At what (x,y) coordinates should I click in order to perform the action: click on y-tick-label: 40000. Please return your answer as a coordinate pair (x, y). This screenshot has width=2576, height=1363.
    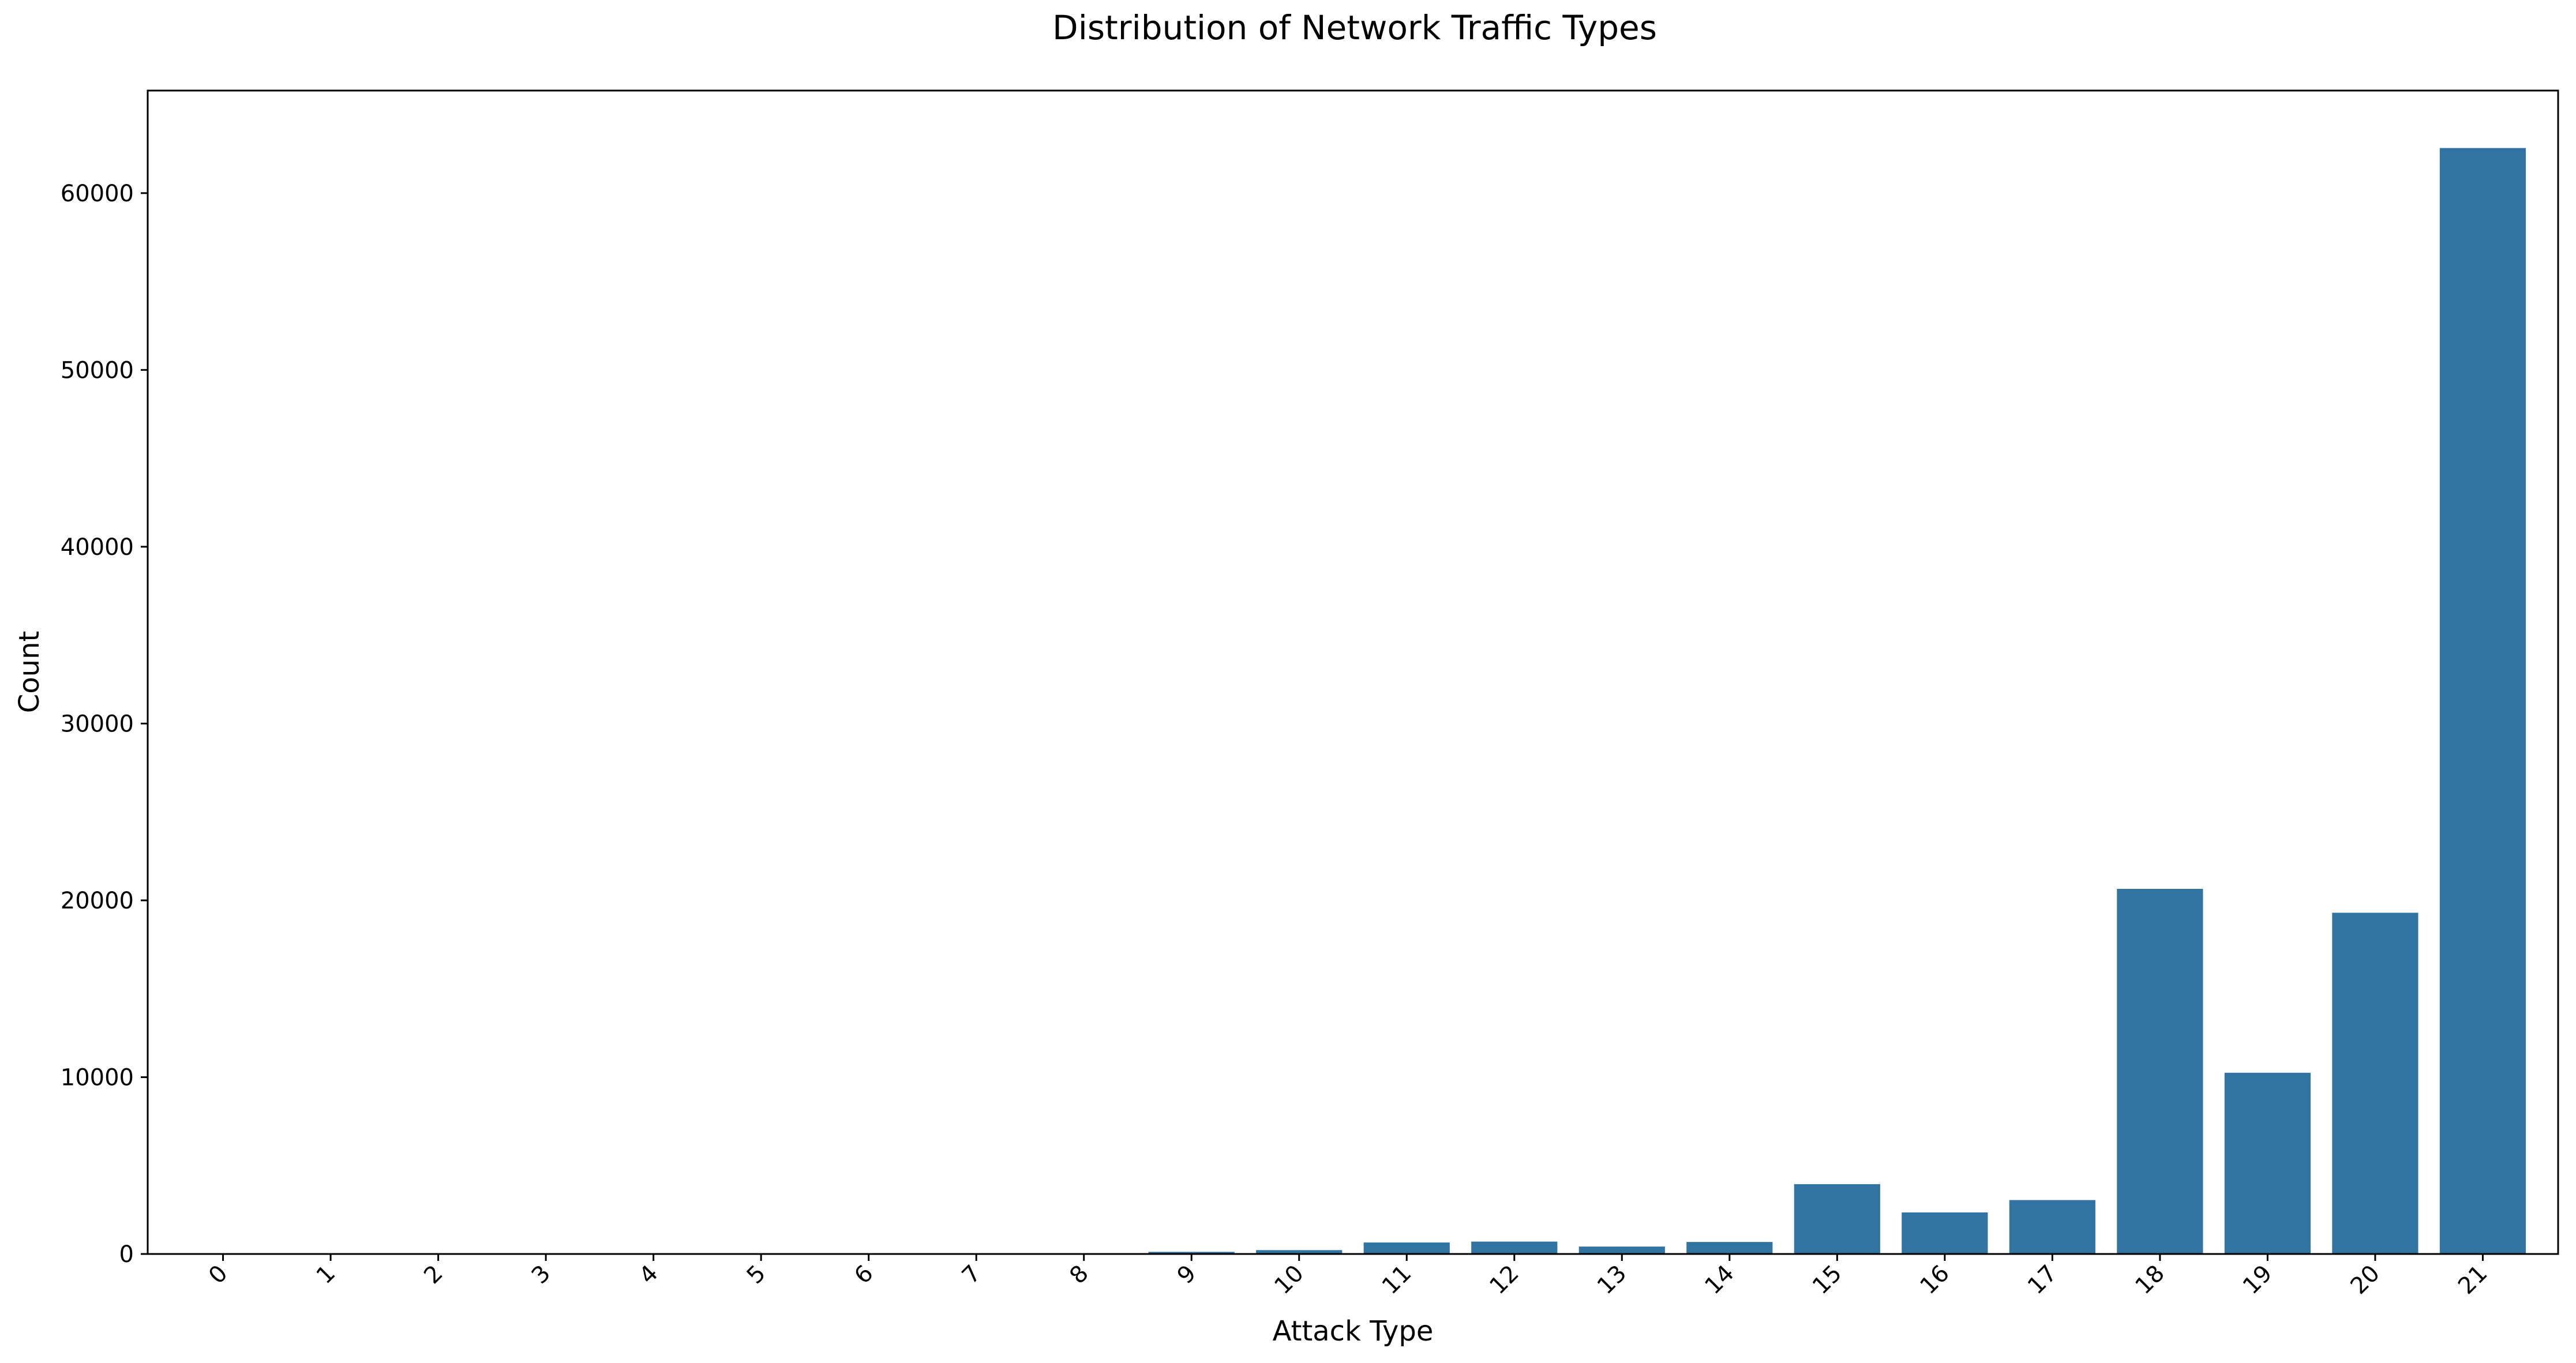
    Looking at the image, I should click on (97, 547).